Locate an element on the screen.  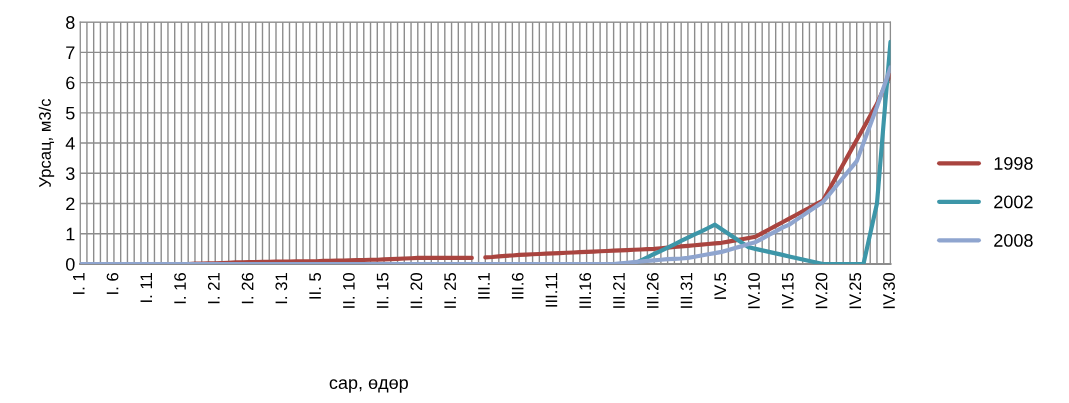
x-tick-label: III.26 is located at coordinates (652, 290).